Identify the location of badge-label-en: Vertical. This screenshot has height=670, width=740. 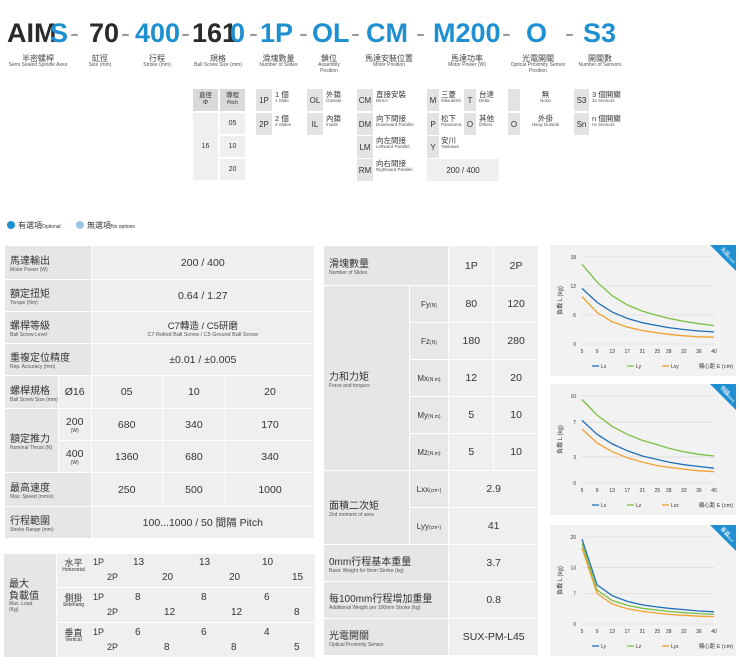
(728, 537).